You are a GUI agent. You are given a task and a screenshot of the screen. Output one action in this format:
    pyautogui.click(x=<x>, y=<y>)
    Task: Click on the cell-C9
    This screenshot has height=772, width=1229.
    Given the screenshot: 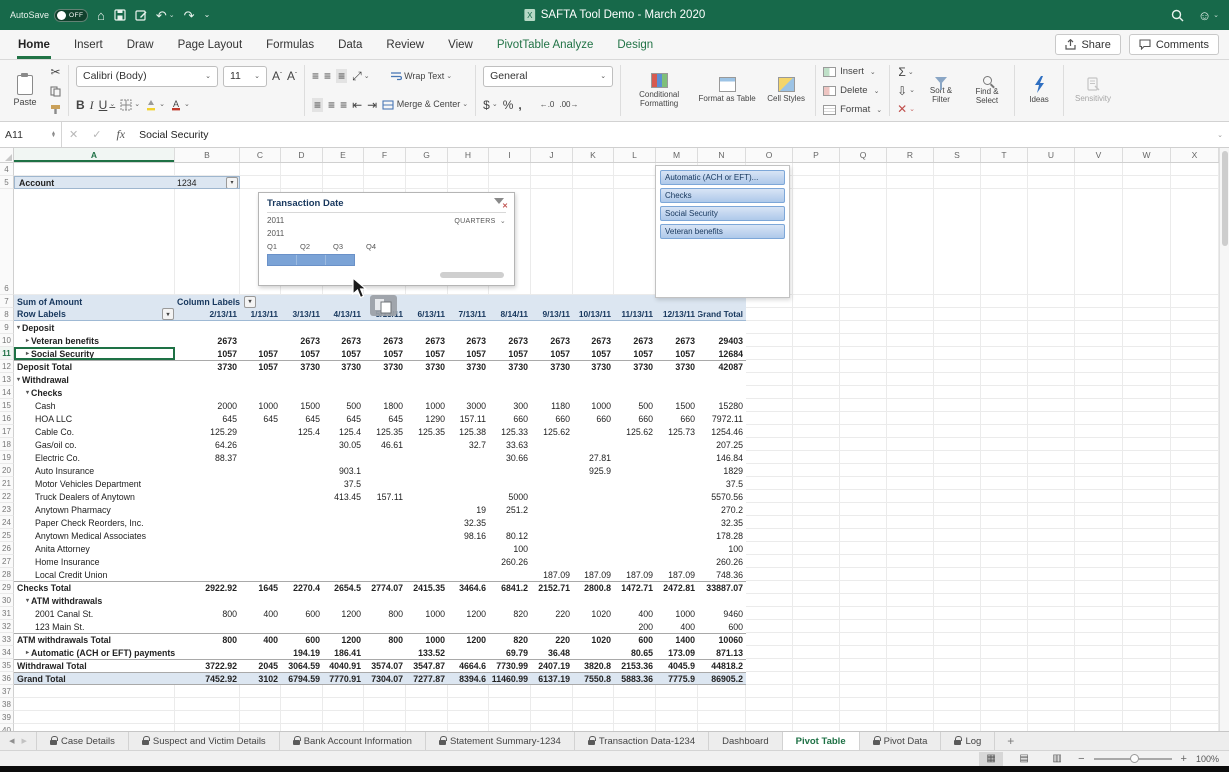 What is the action you would take?
    pyautogui.click(x=260, y=327)
    